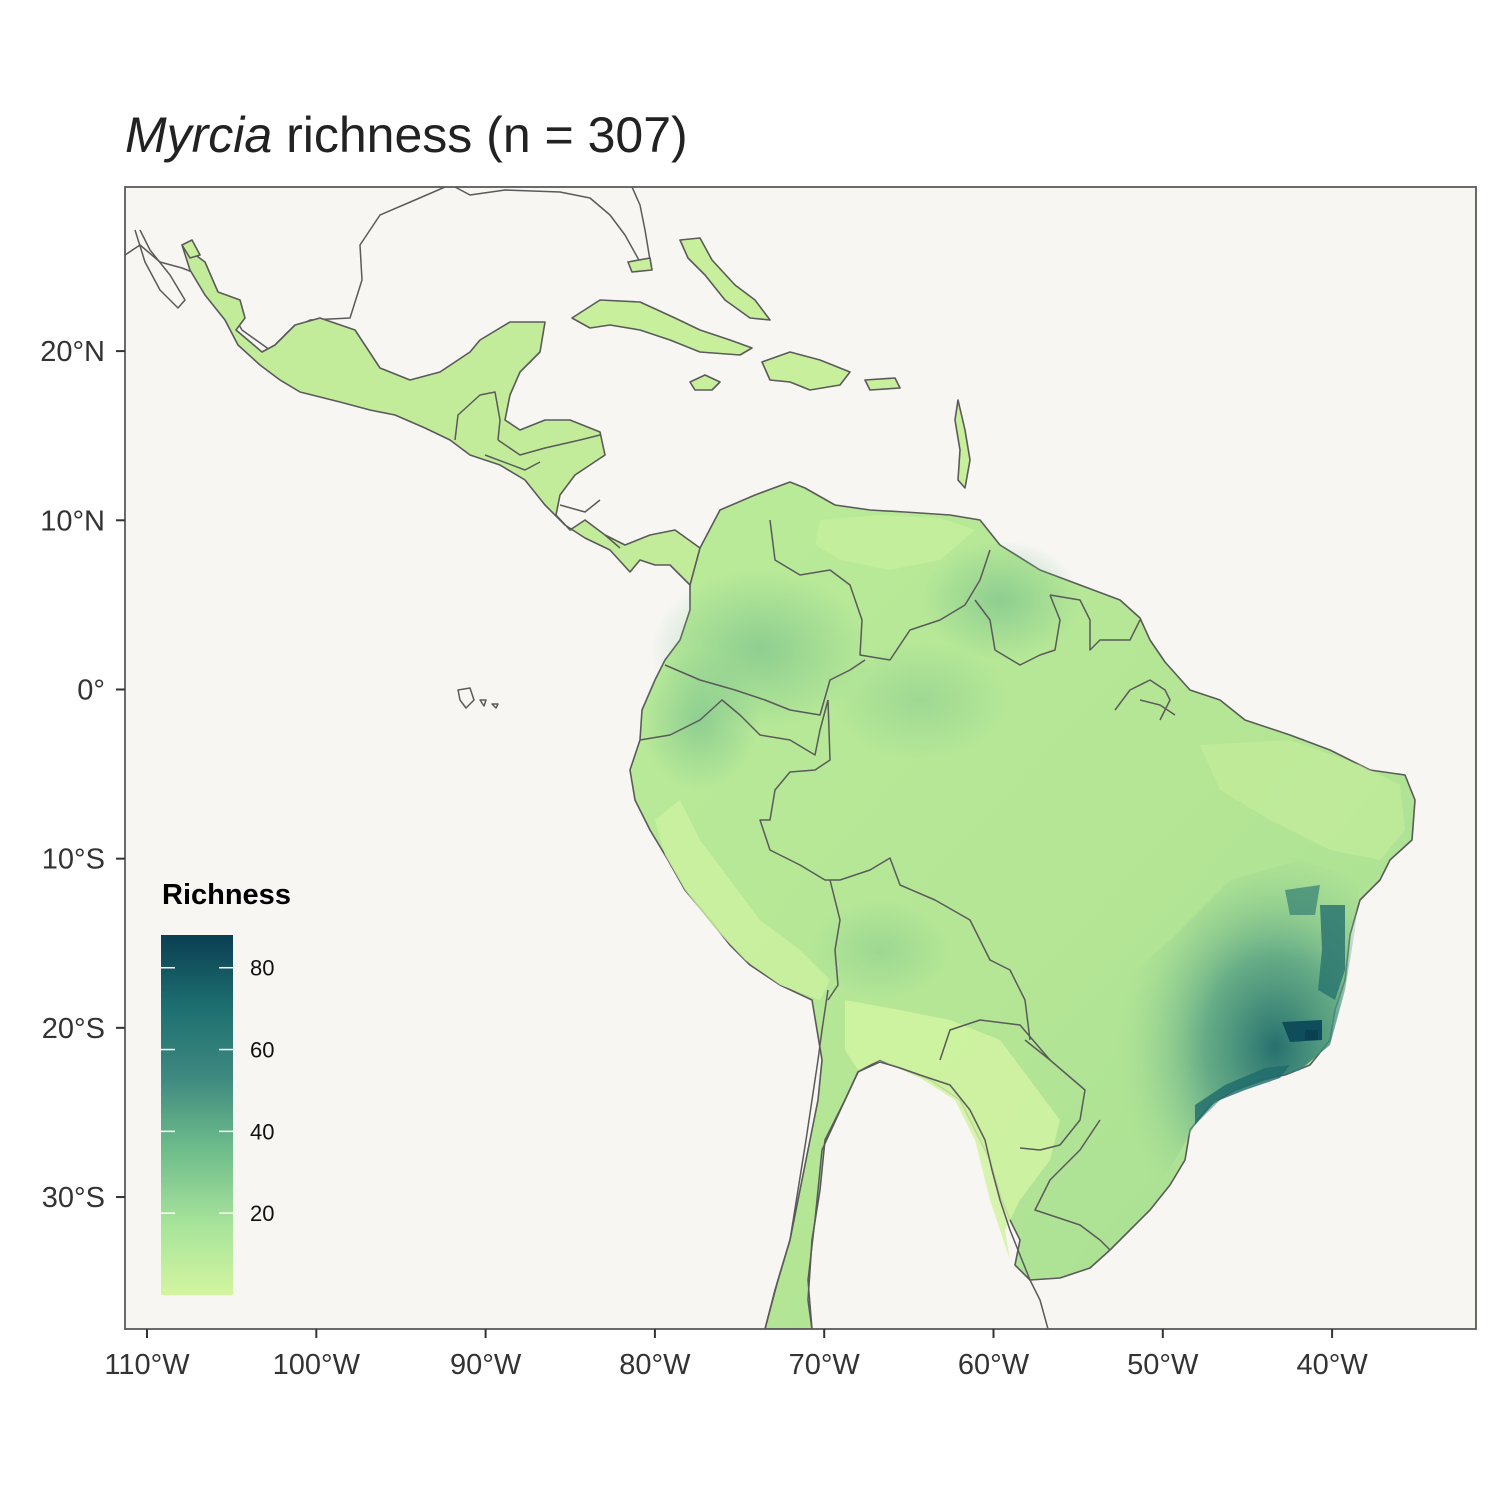  Describe the element at coordinates (825, 1365) in the screenshot. I see `x-tick-label: 70°W` at that location.